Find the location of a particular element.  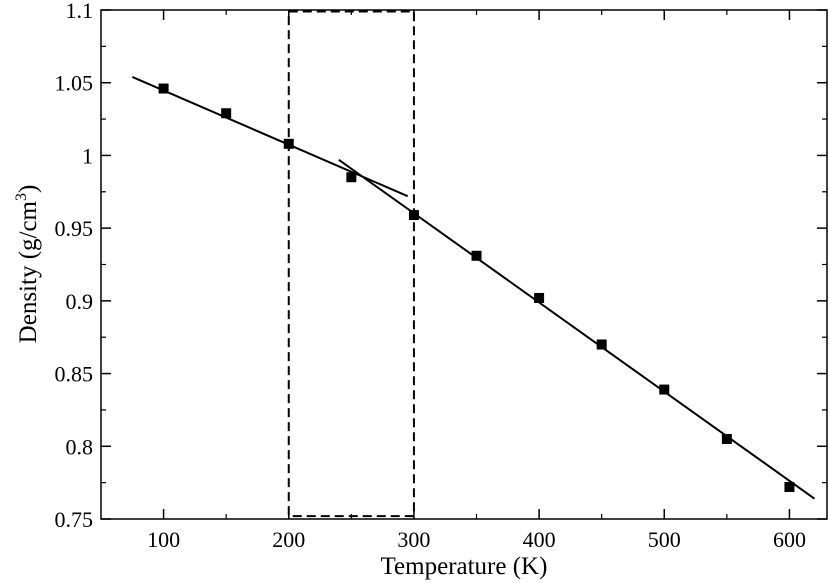

y-axis-title: Density (g/cm3) is located at coordinates (27, 264).